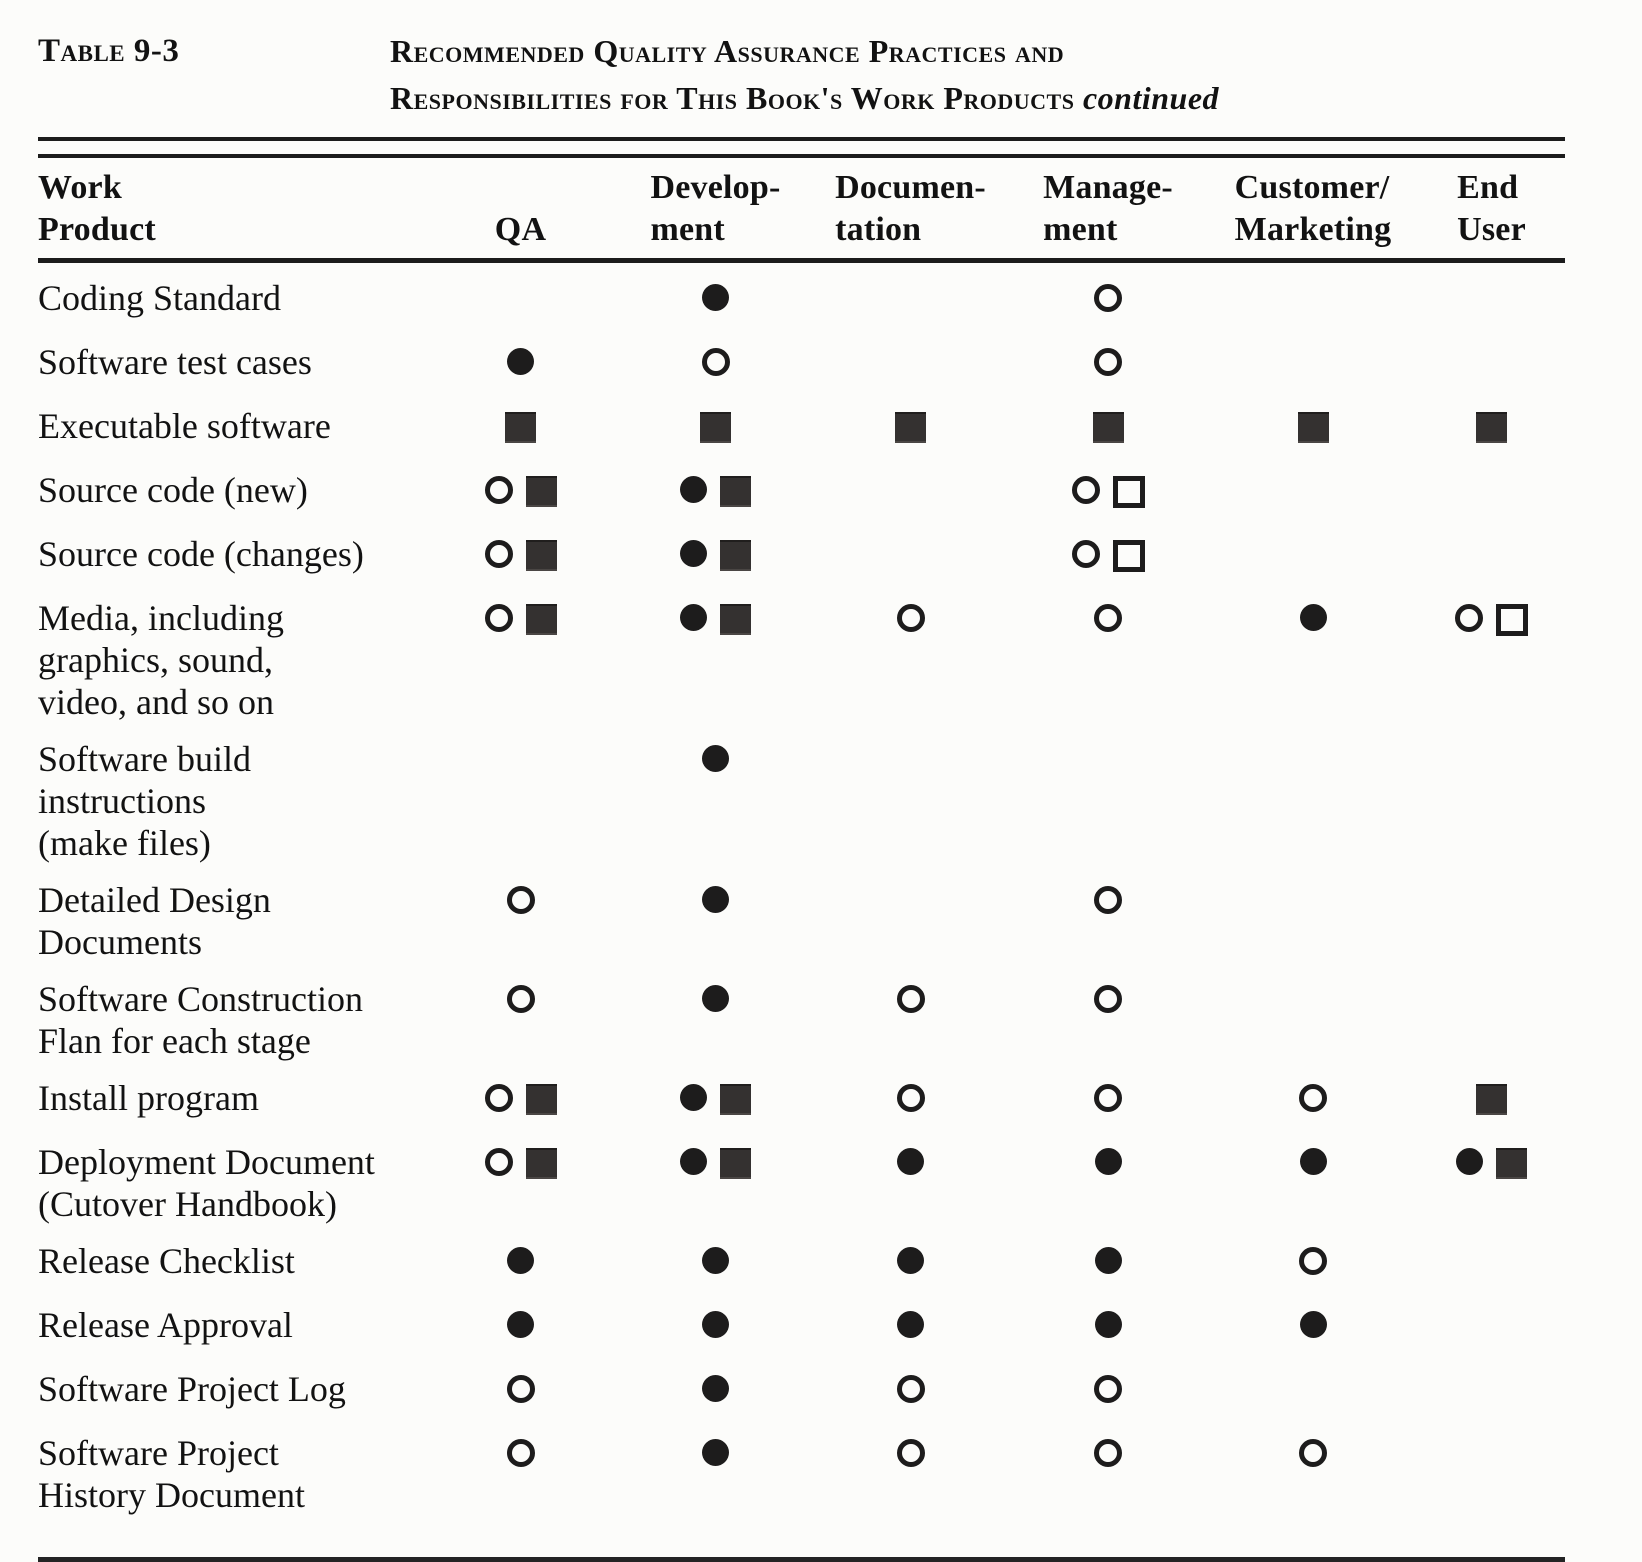 The image size is (1642, 1562). Describe the element at coordinates (109, 51) in the screenshot. I see `table-number-label: Table 9-3` at that location.